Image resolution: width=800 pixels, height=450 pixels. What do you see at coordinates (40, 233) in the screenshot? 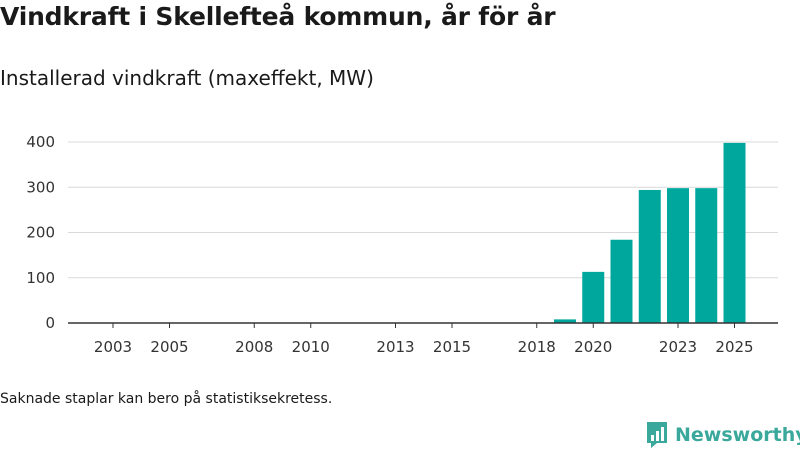
I see `y-tick-label: 200` at bounding box center [40, 233].